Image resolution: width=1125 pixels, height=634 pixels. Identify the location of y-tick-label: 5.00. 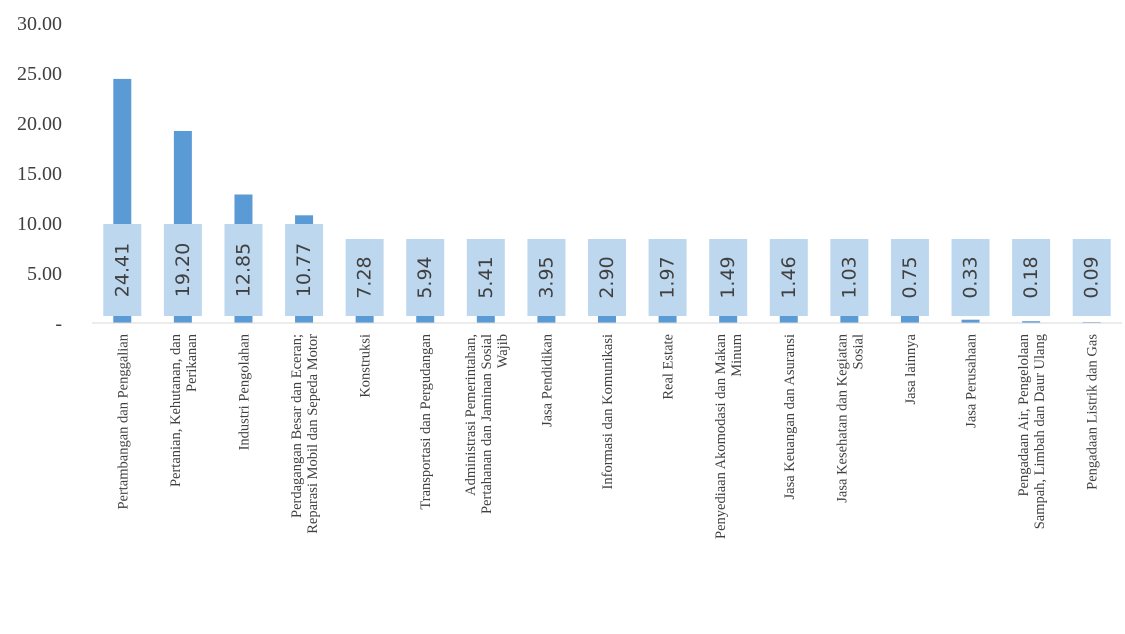
(44, 274).